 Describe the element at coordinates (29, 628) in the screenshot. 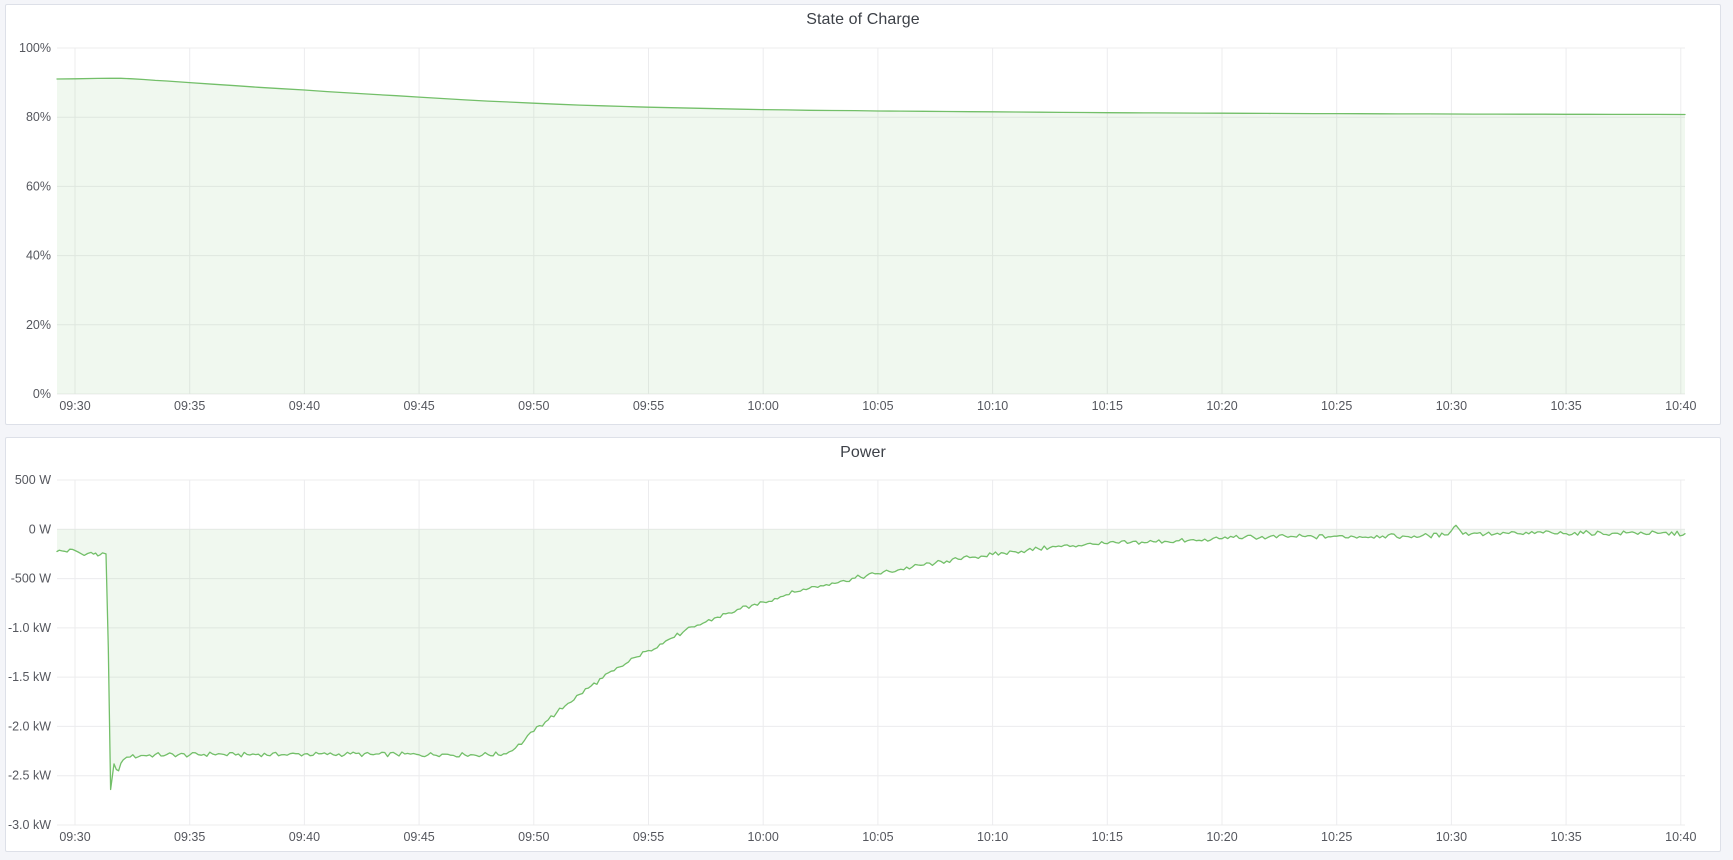

I see `y-tick-label: -1.0 kW` at that location.